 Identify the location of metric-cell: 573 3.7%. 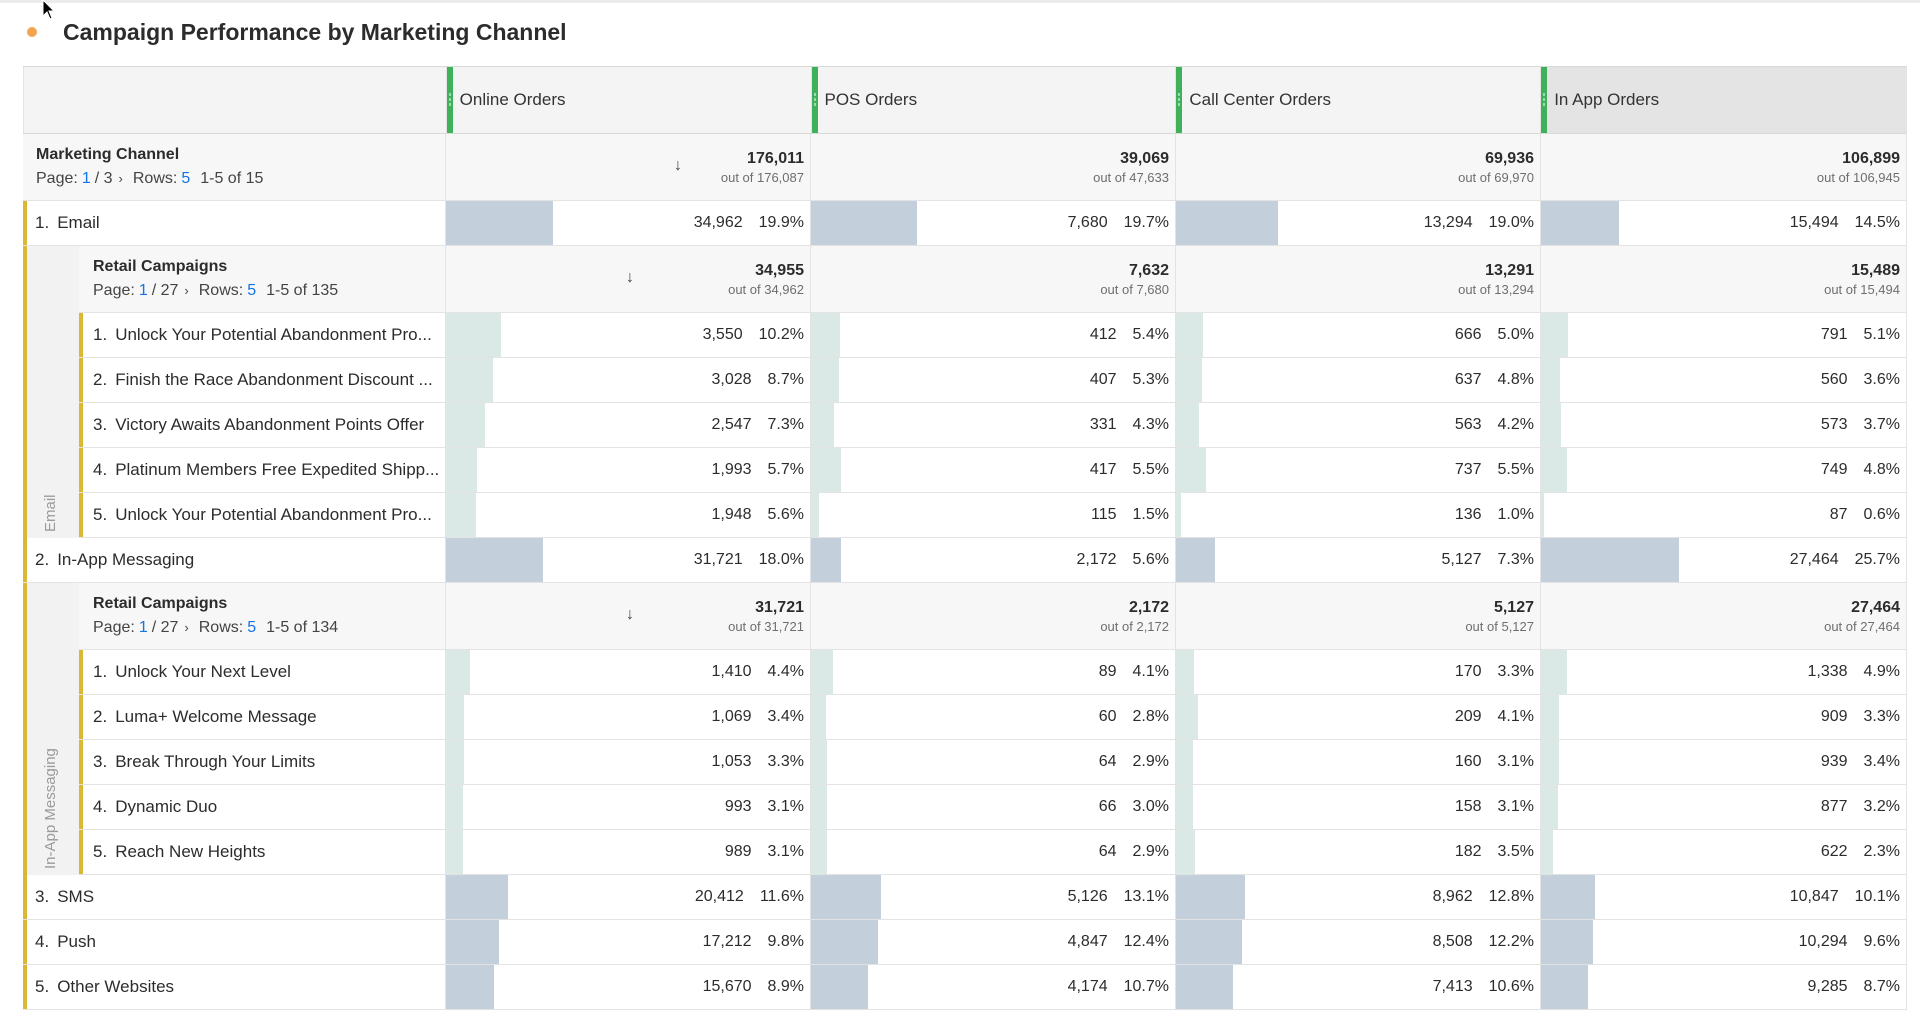
(1724, 425).